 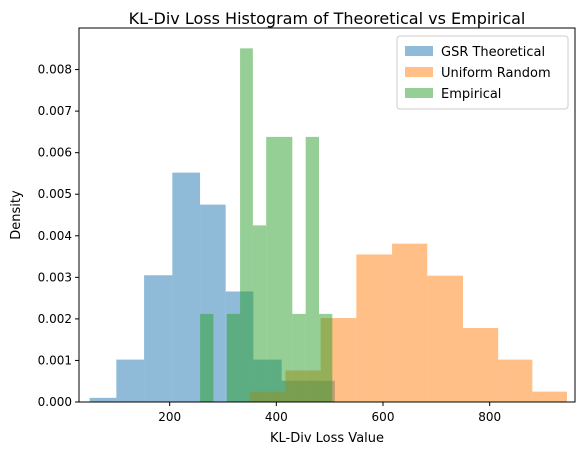 I want to click on x-axis-ticks: 200 400 600 800, so click(x=329, y=413).